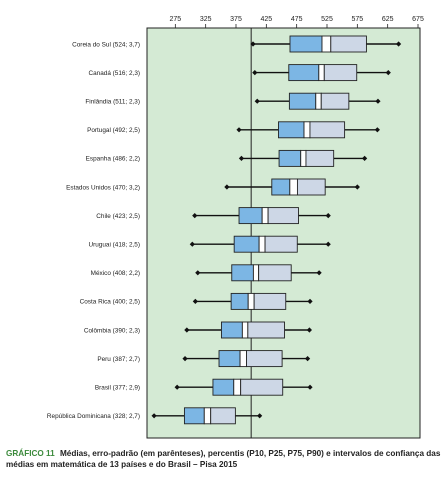 The height and width of the screenshot is (478, 447). I want to click on row-label: México (408; 2,2), so click(115, 273).